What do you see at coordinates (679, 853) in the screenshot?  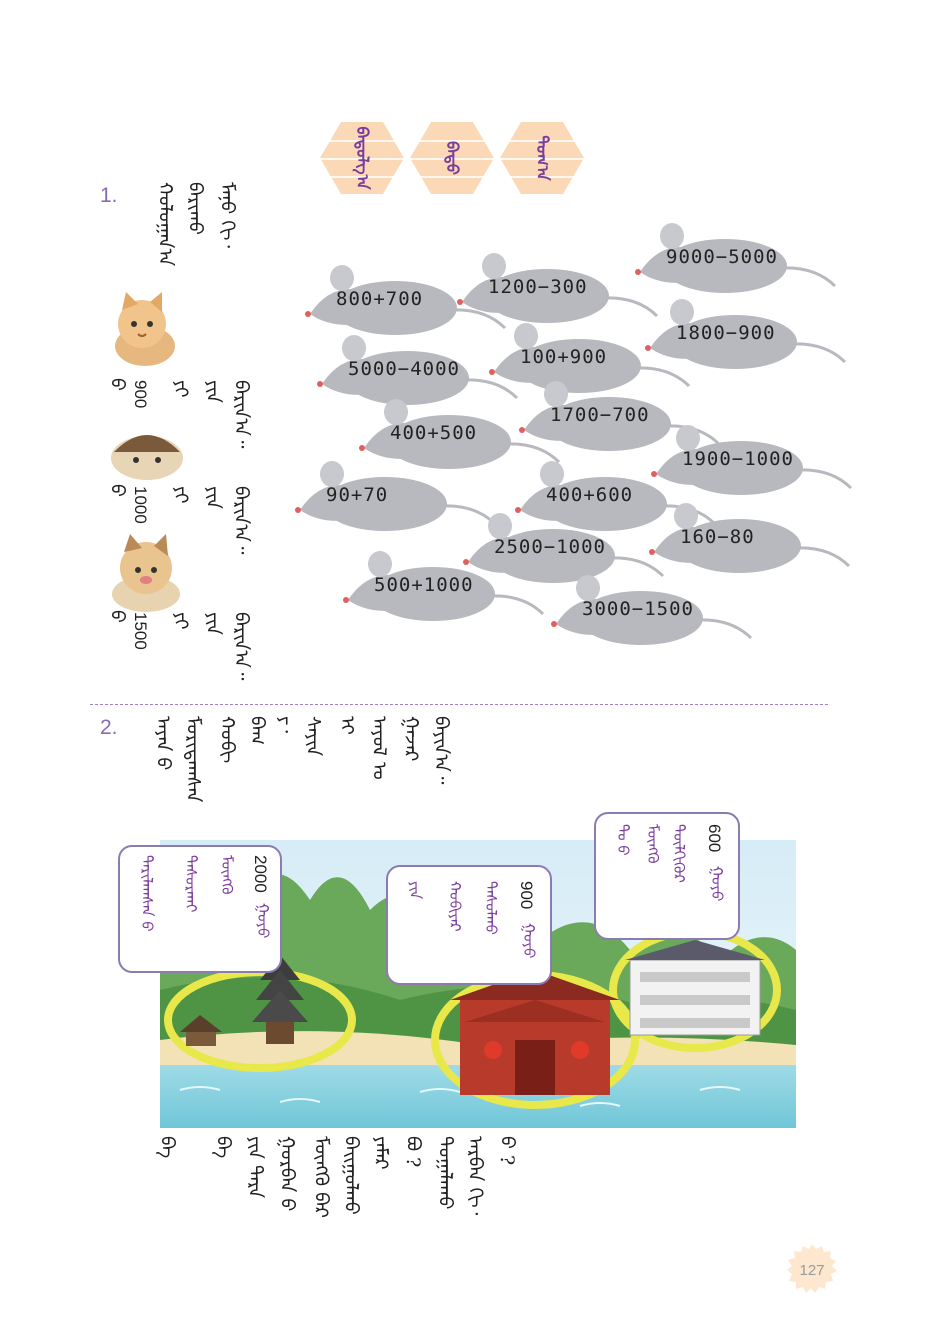 I see `bubble-1-line-2: ᠲᠦᠯᠬᠢᠭᠦᠷ` at bounding box center [679, 853].